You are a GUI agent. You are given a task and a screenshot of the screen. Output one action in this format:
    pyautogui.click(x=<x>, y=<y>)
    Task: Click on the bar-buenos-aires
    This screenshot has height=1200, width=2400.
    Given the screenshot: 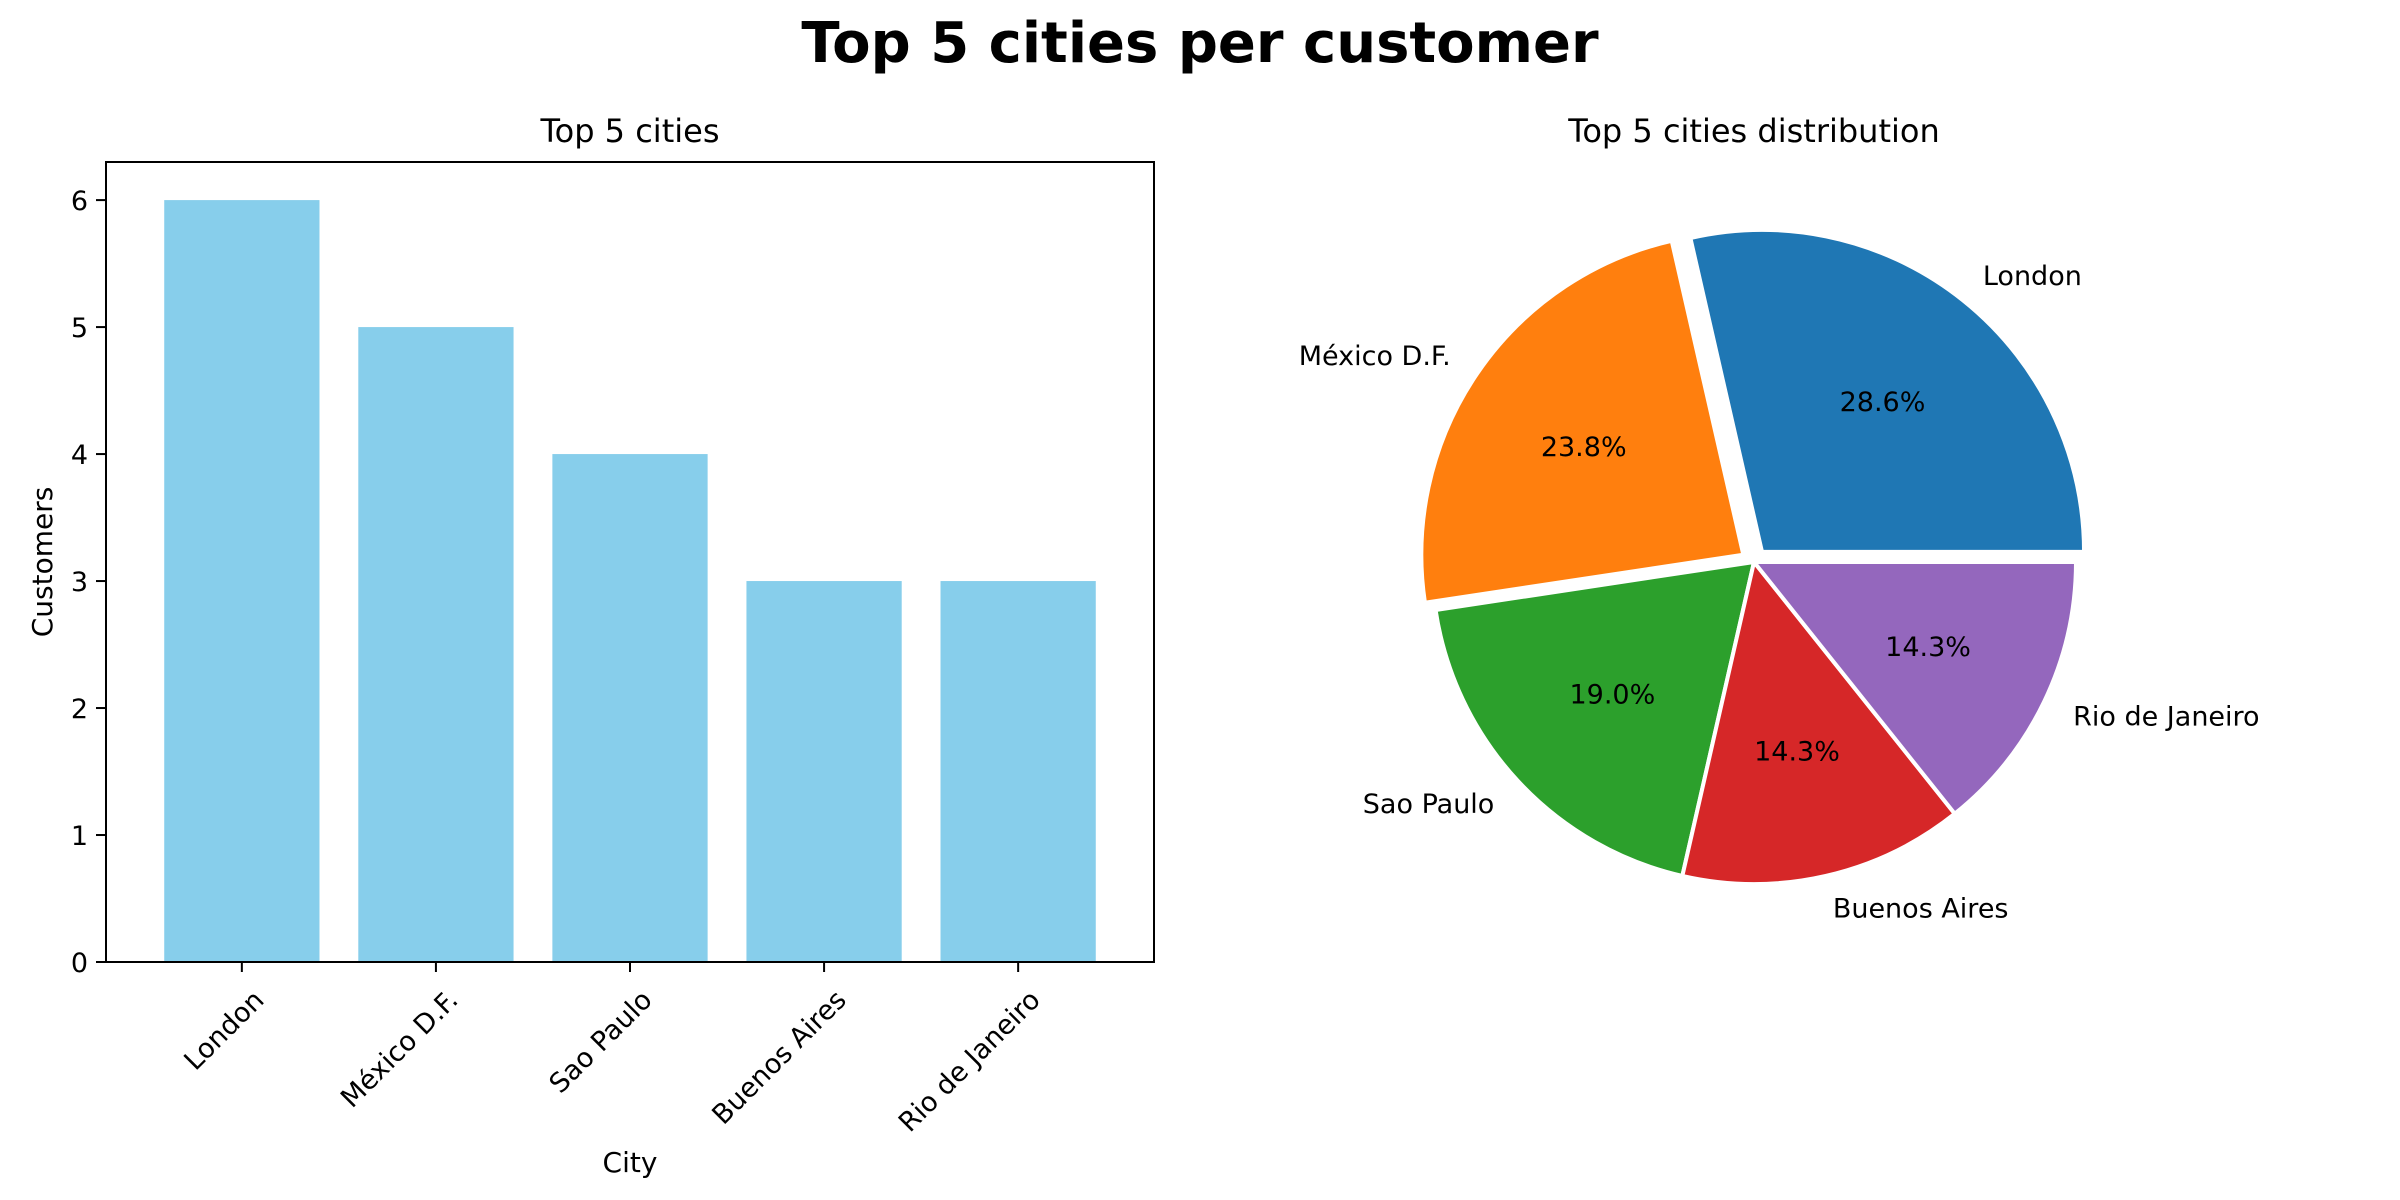 What is the action you would take?
    pyautogui.click(x=824, y=771)
    